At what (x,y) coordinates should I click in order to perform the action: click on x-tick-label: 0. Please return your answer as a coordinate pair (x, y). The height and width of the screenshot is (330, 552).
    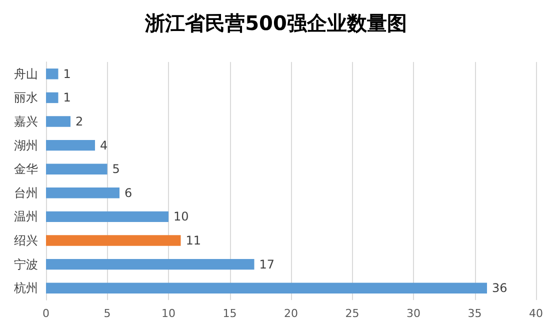
    Looking at the image, I should click on (46, 313).